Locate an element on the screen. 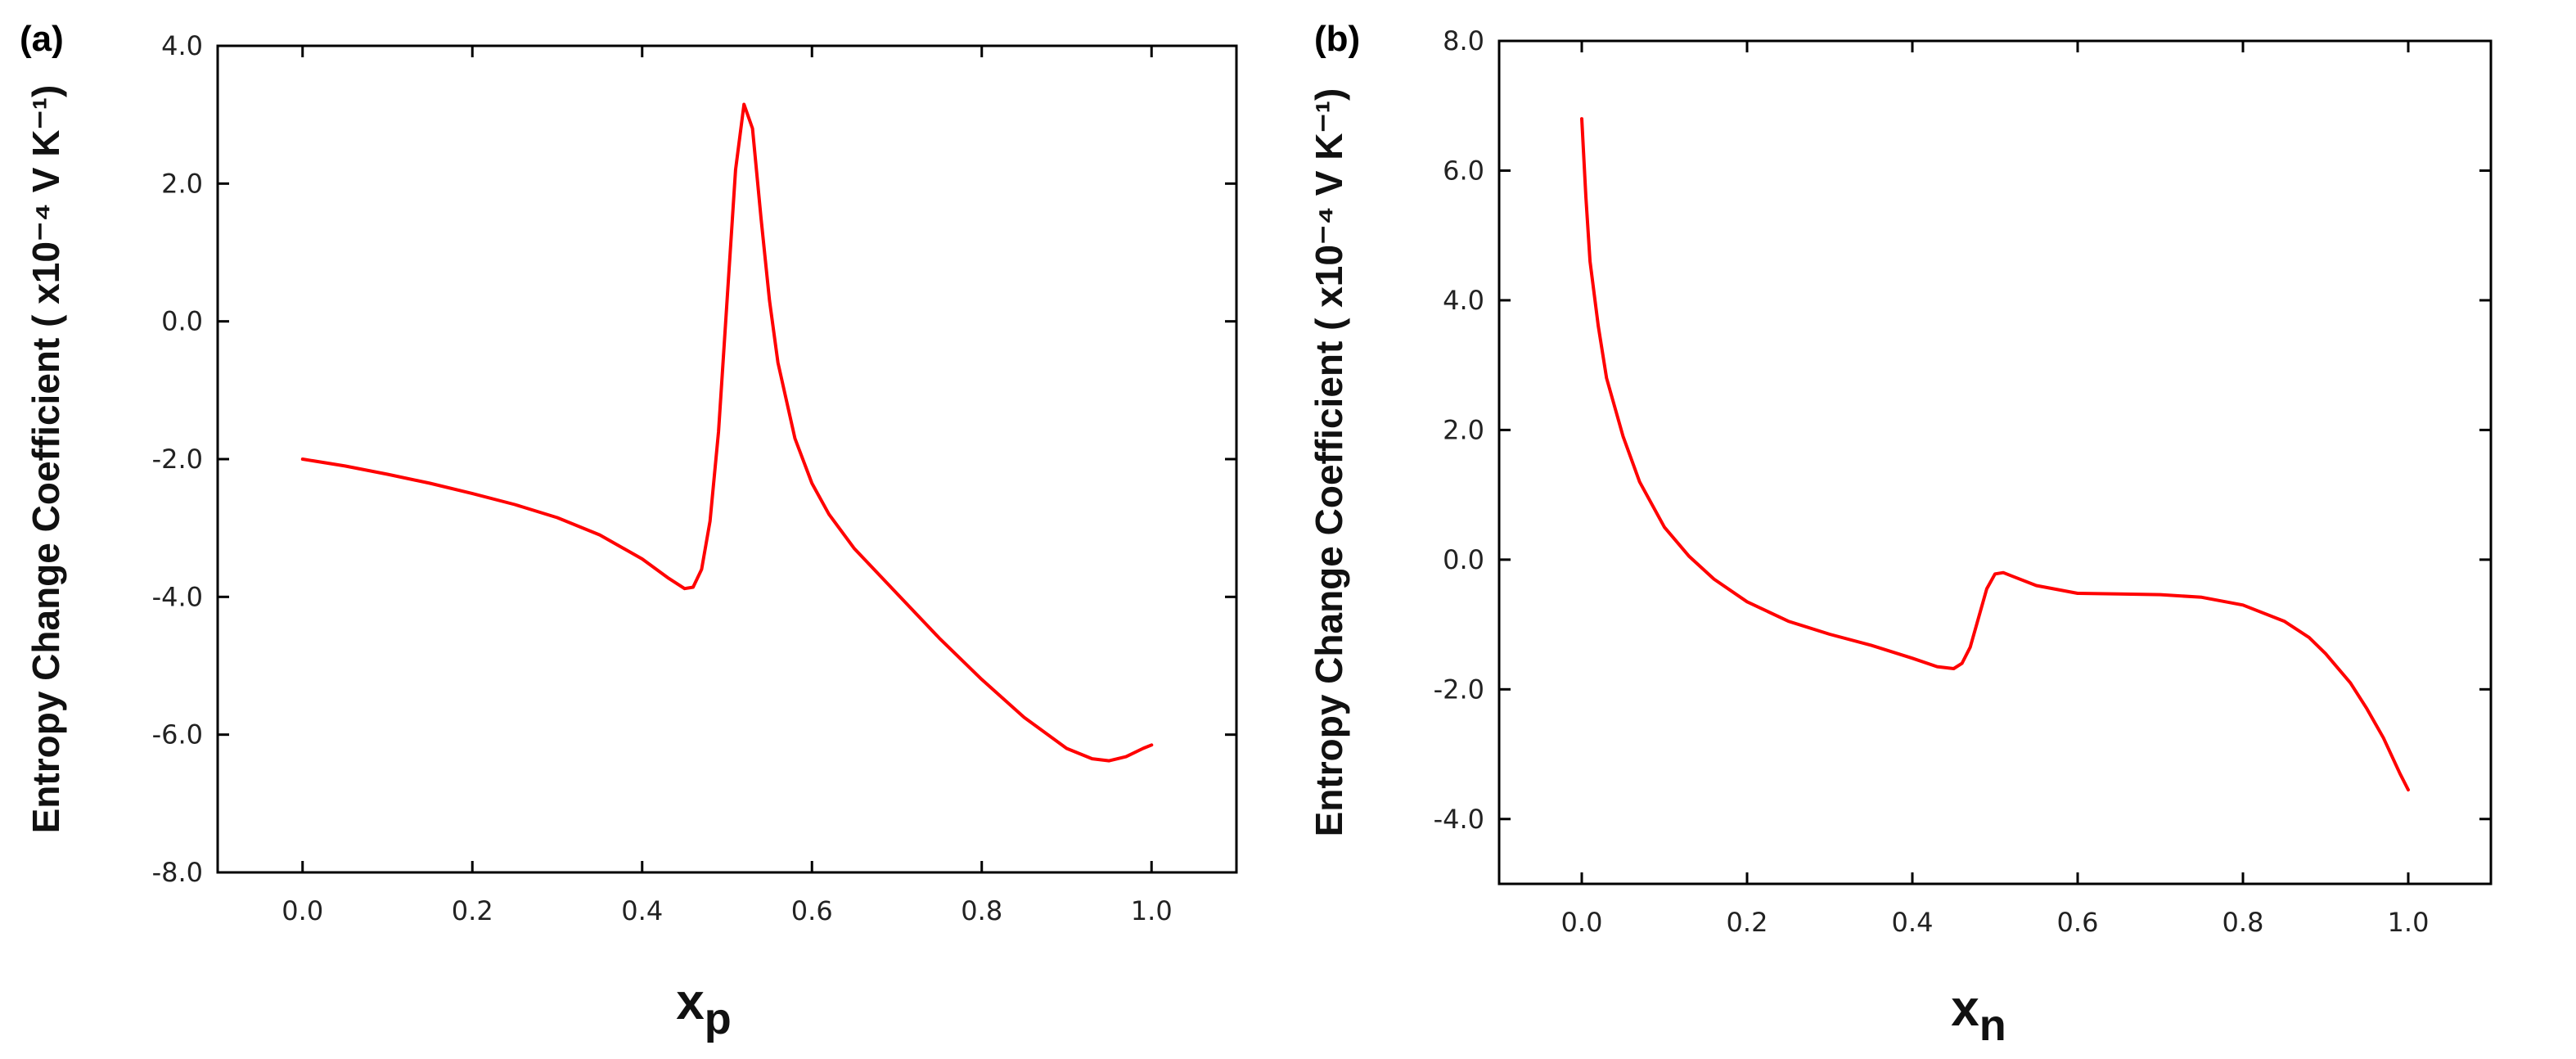  y-tick-label: 8.0 is located at coordinates (1464, 41).